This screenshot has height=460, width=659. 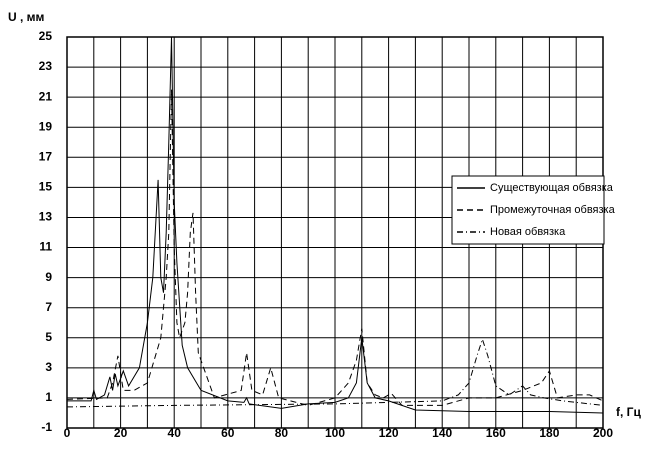 What do you see at coordinates (26, 17) in the screenshot?
I see `y-axis-label: U , мм` at bounding box center [26, 17].